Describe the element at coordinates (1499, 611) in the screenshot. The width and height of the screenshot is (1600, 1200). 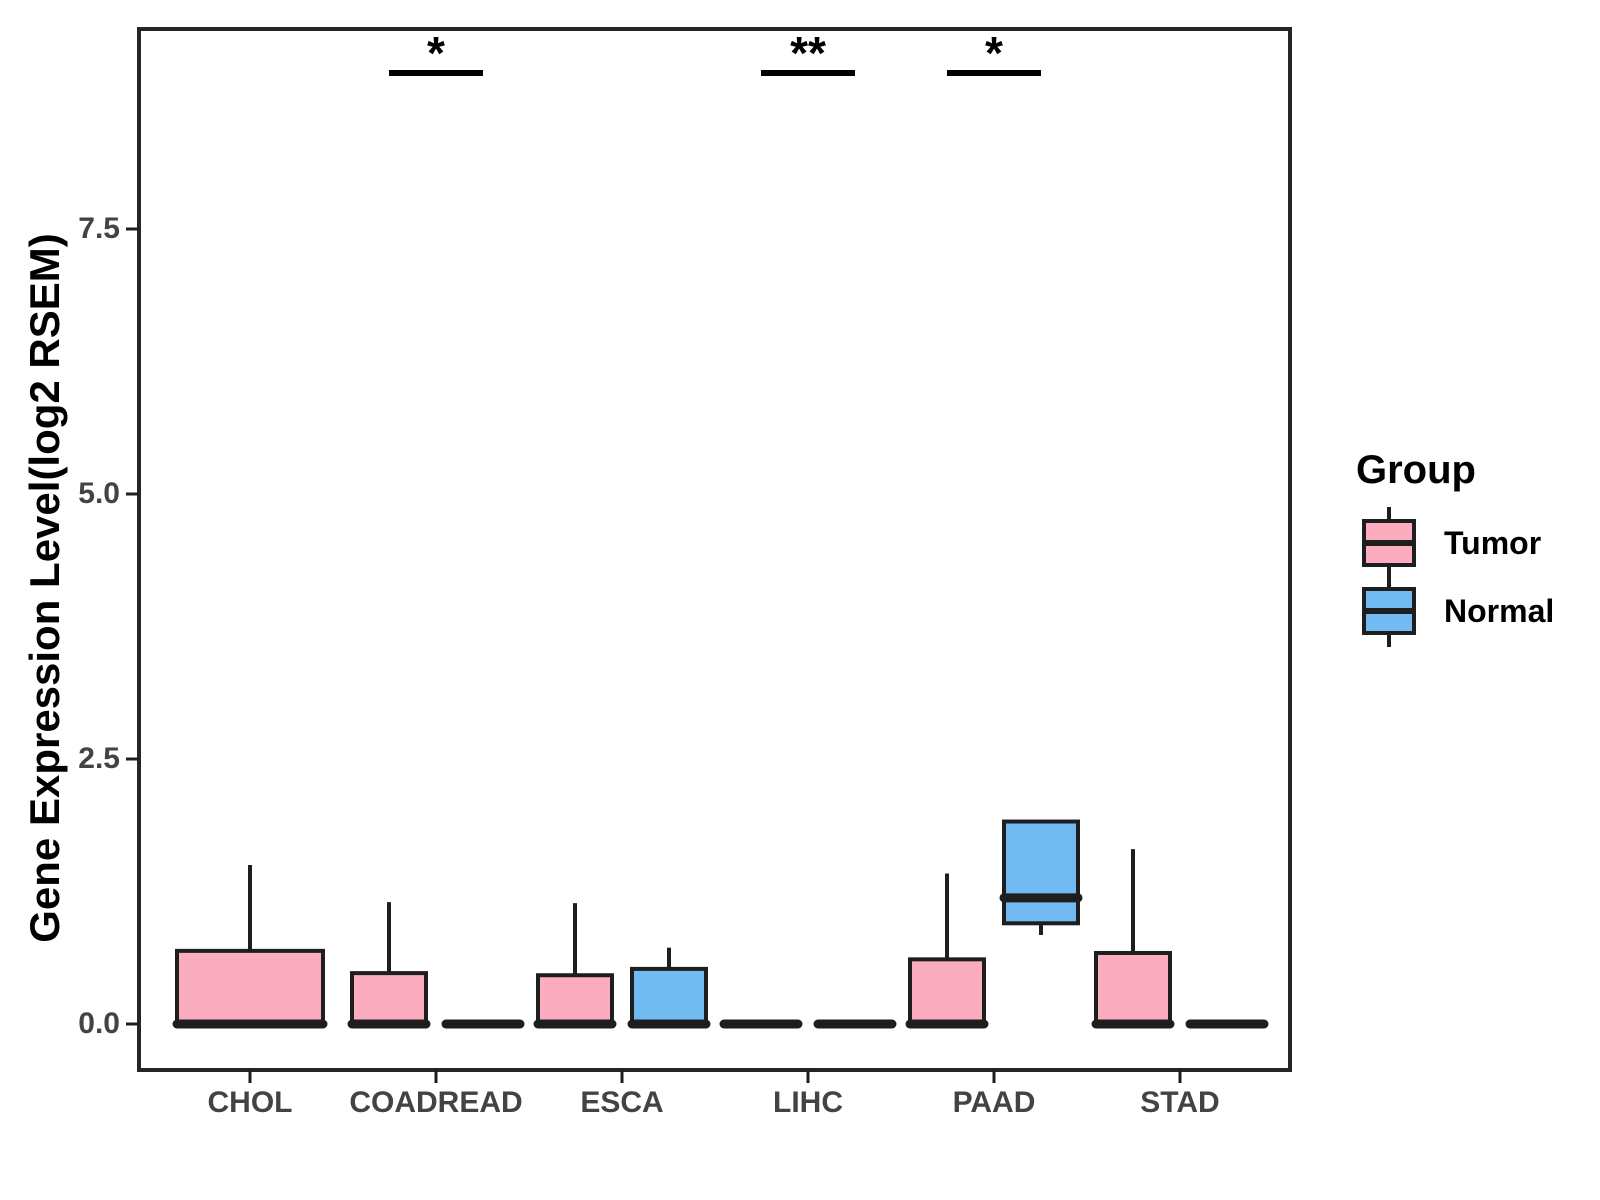
I see `legend-label-normal: Normal` at that location.